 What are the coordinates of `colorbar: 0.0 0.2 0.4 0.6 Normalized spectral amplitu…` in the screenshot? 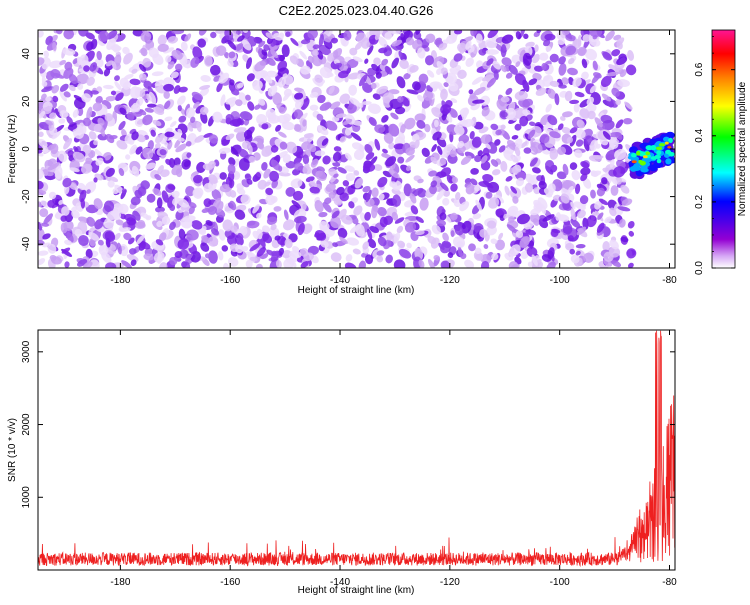 It's located at (721, 152).